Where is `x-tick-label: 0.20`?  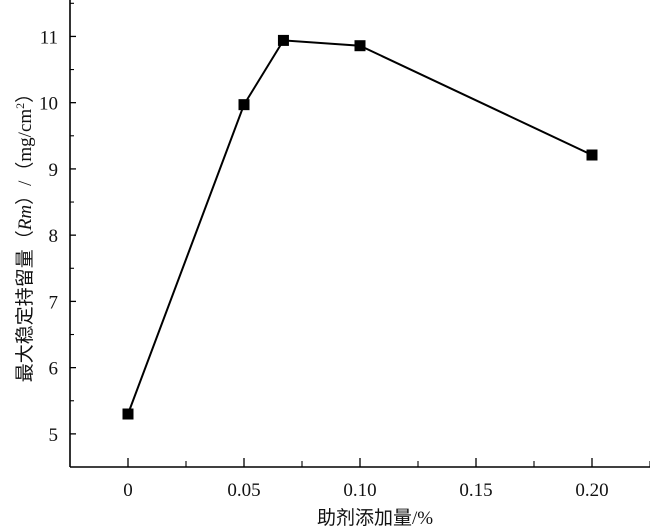
x-tick-label: 0.20 is located at coordinates (591, 490).